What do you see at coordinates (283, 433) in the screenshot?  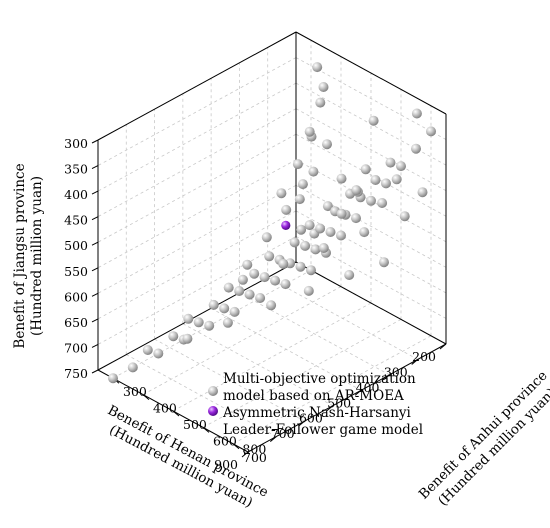 I see `y-axis-tick-label: 700` at bounding box center [283, 433].